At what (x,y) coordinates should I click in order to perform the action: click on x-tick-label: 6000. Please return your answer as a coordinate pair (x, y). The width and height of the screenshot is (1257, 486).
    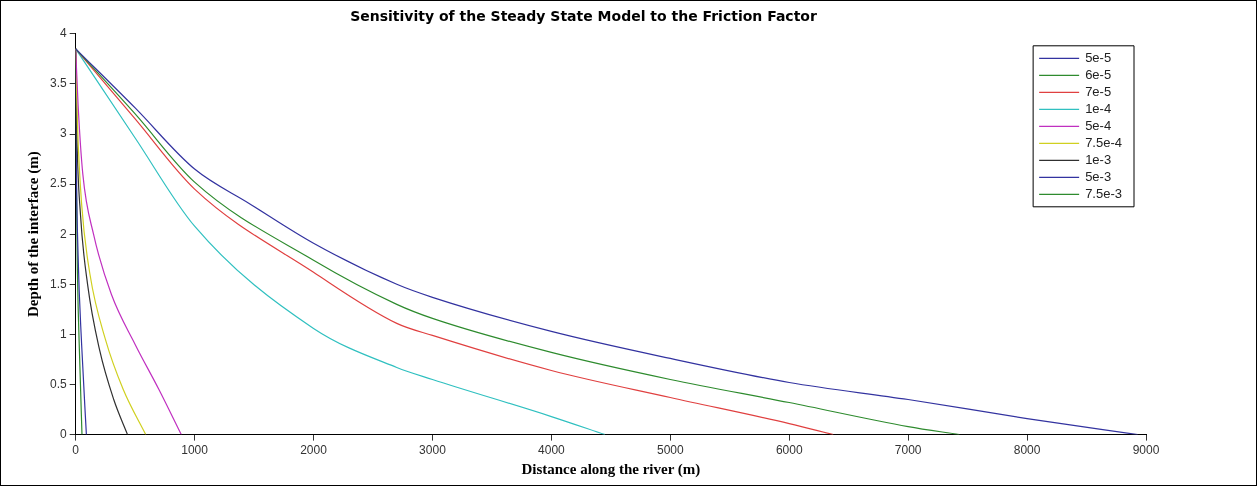
    Looking at the image, I should click on (789, 450).